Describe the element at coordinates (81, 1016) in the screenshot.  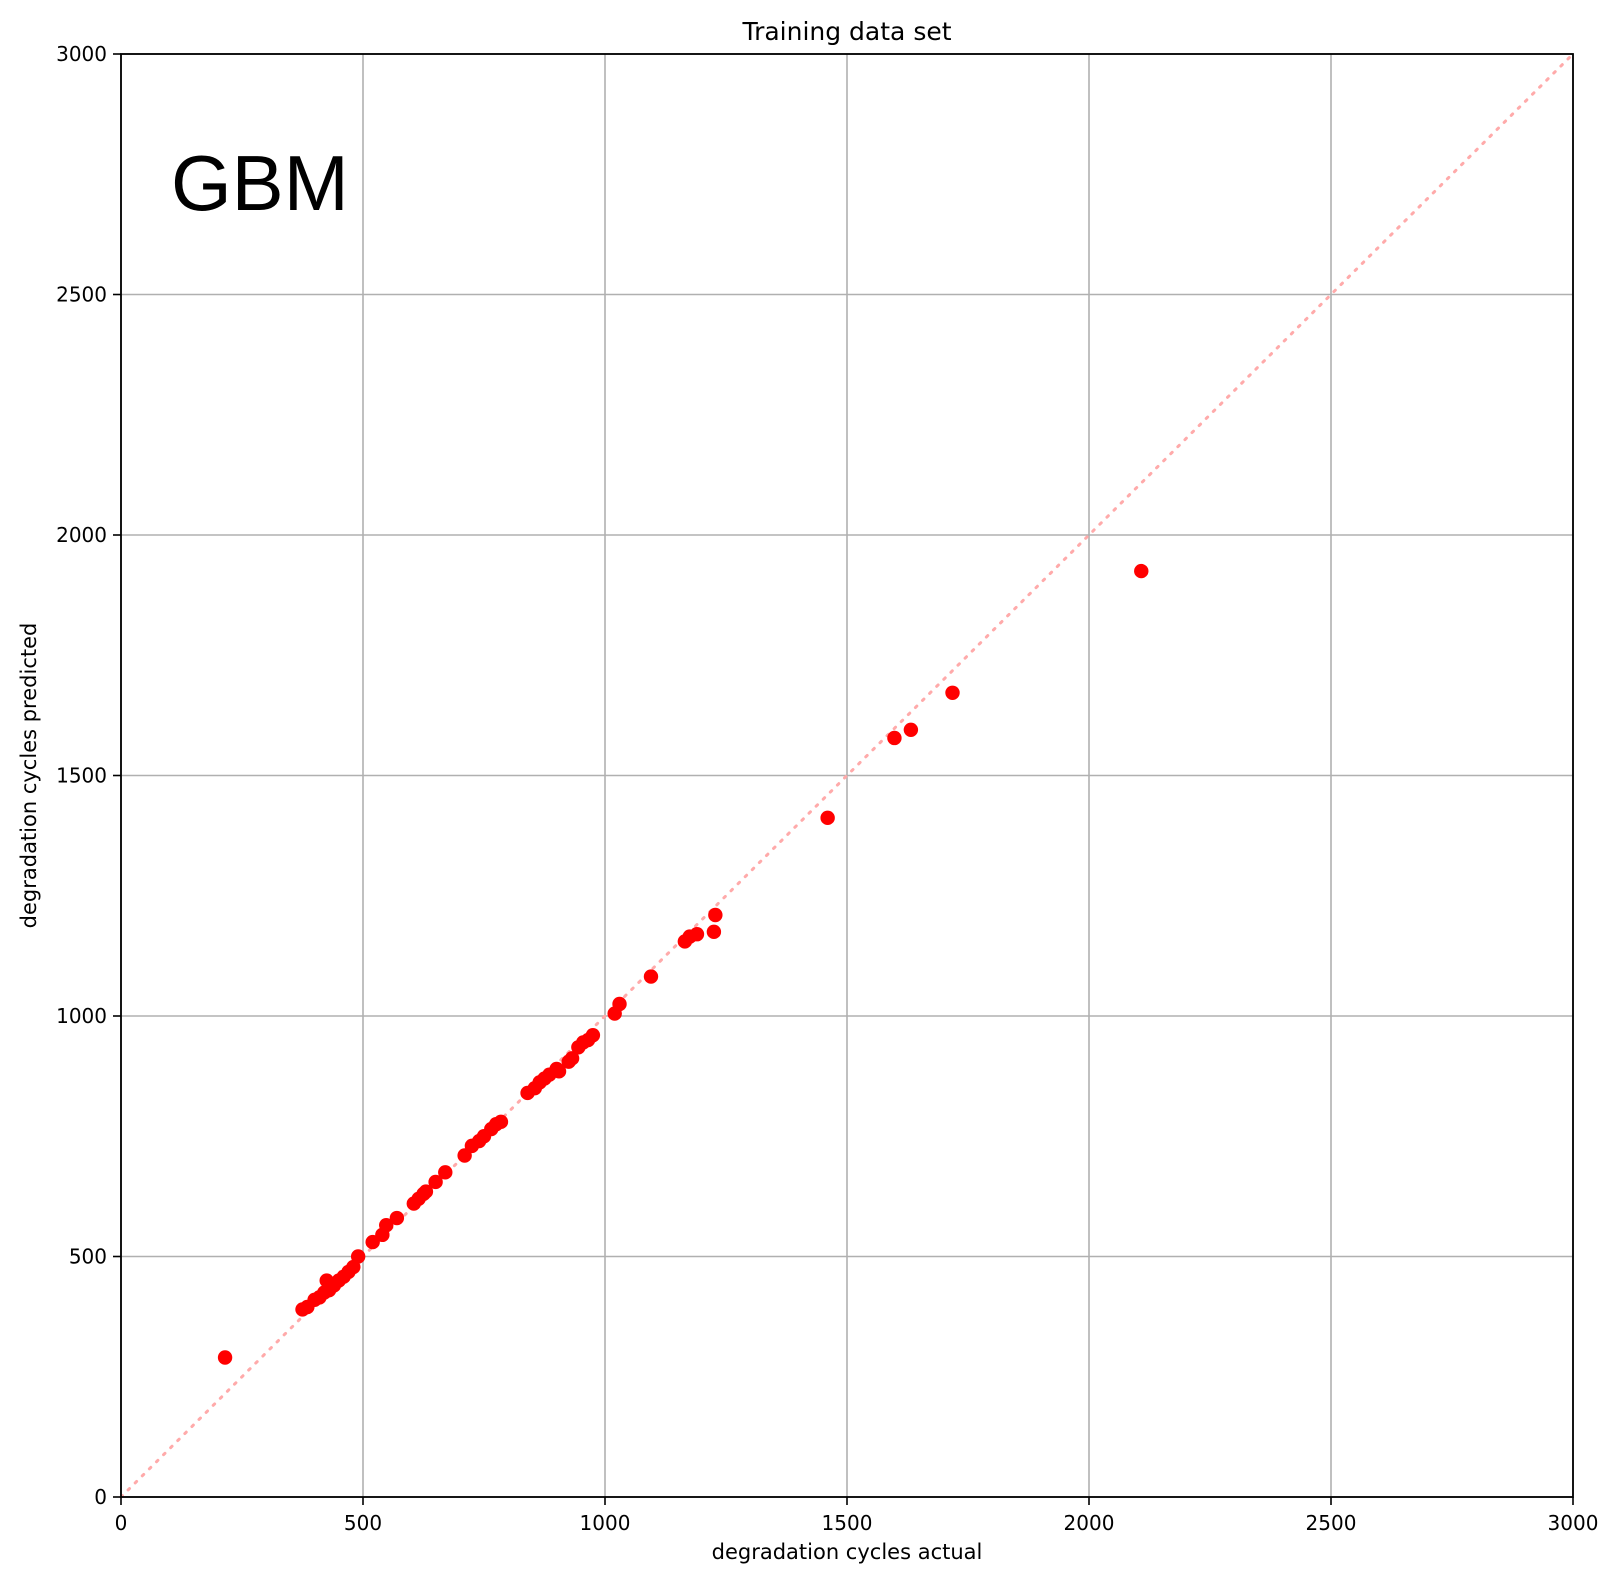
I see `y-tick-label: 1000` at that location.